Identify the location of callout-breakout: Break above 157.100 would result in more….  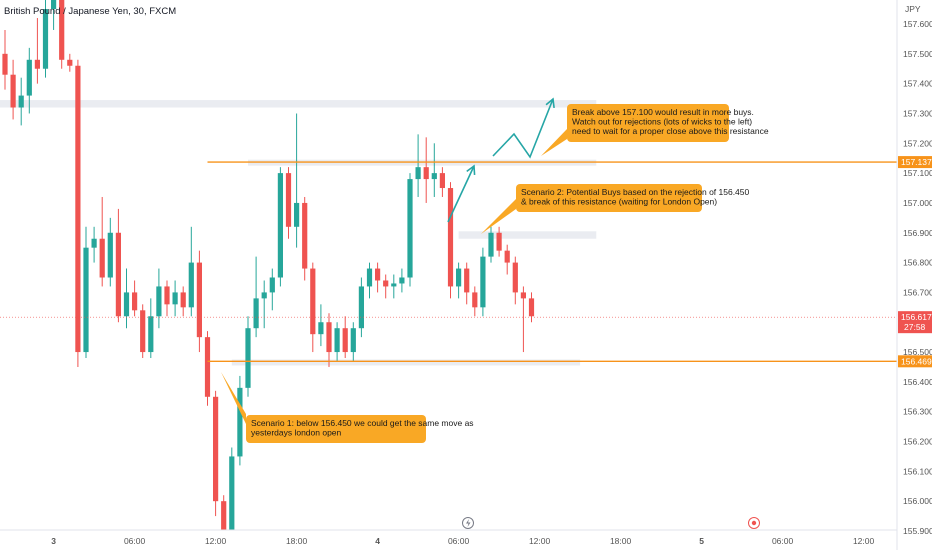
(655, 130).